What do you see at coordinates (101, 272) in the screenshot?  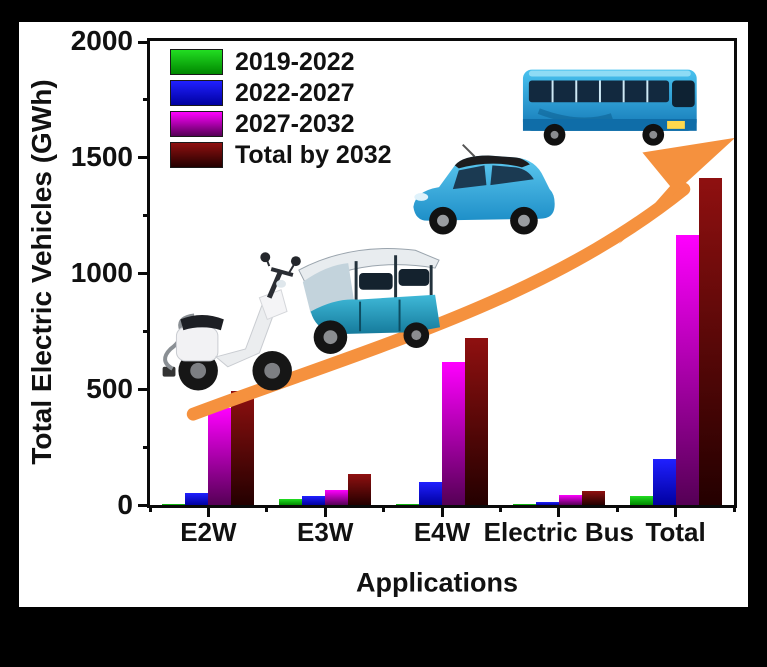 I see `y-tick-label: 1000` at bounding box center [101, 272].